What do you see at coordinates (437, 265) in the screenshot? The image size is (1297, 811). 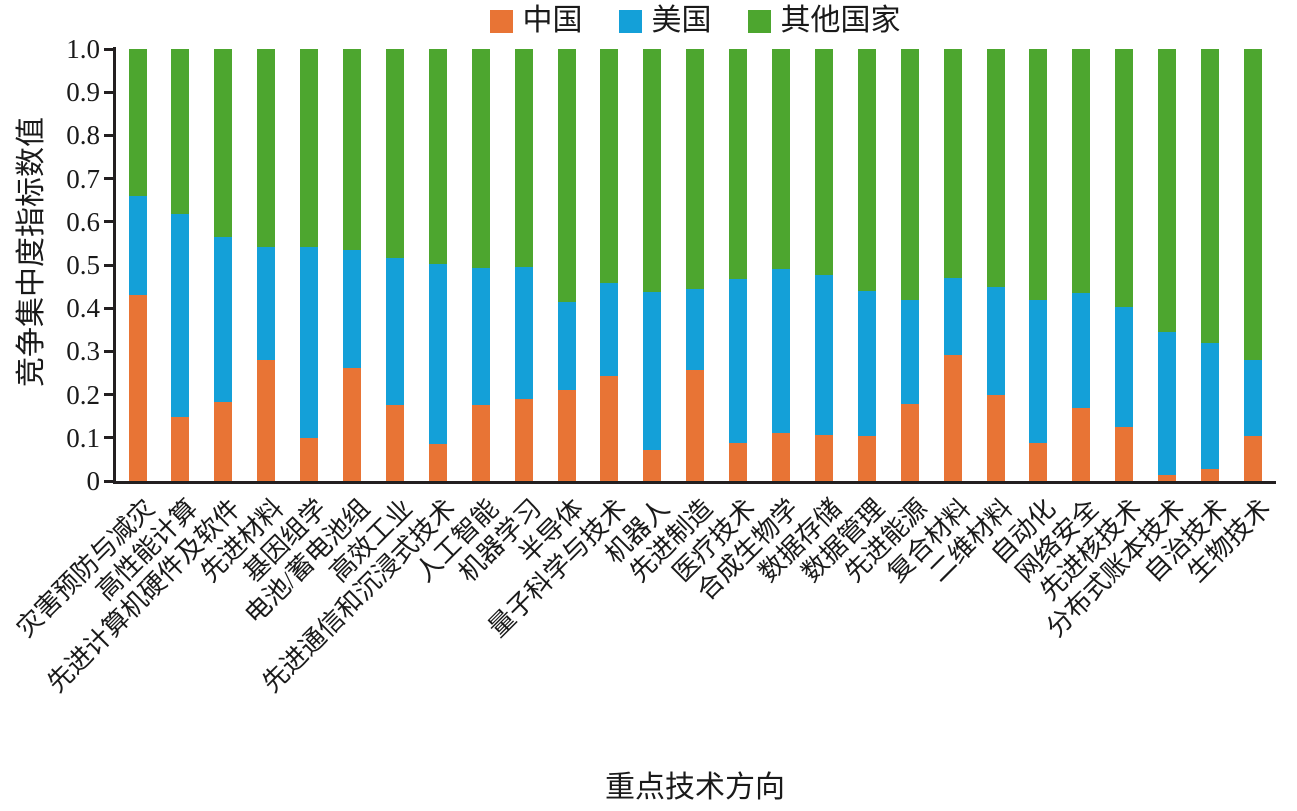 I see `bar-先进通信和沉浸式技术` at bounding box center [437, 265].